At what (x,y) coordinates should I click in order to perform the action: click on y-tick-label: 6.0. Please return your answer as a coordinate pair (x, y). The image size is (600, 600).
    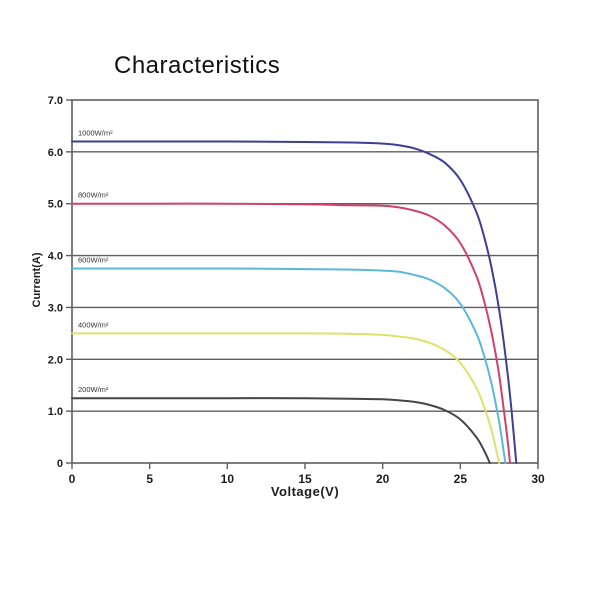
    Looking at the image, I should click on (55, 153).